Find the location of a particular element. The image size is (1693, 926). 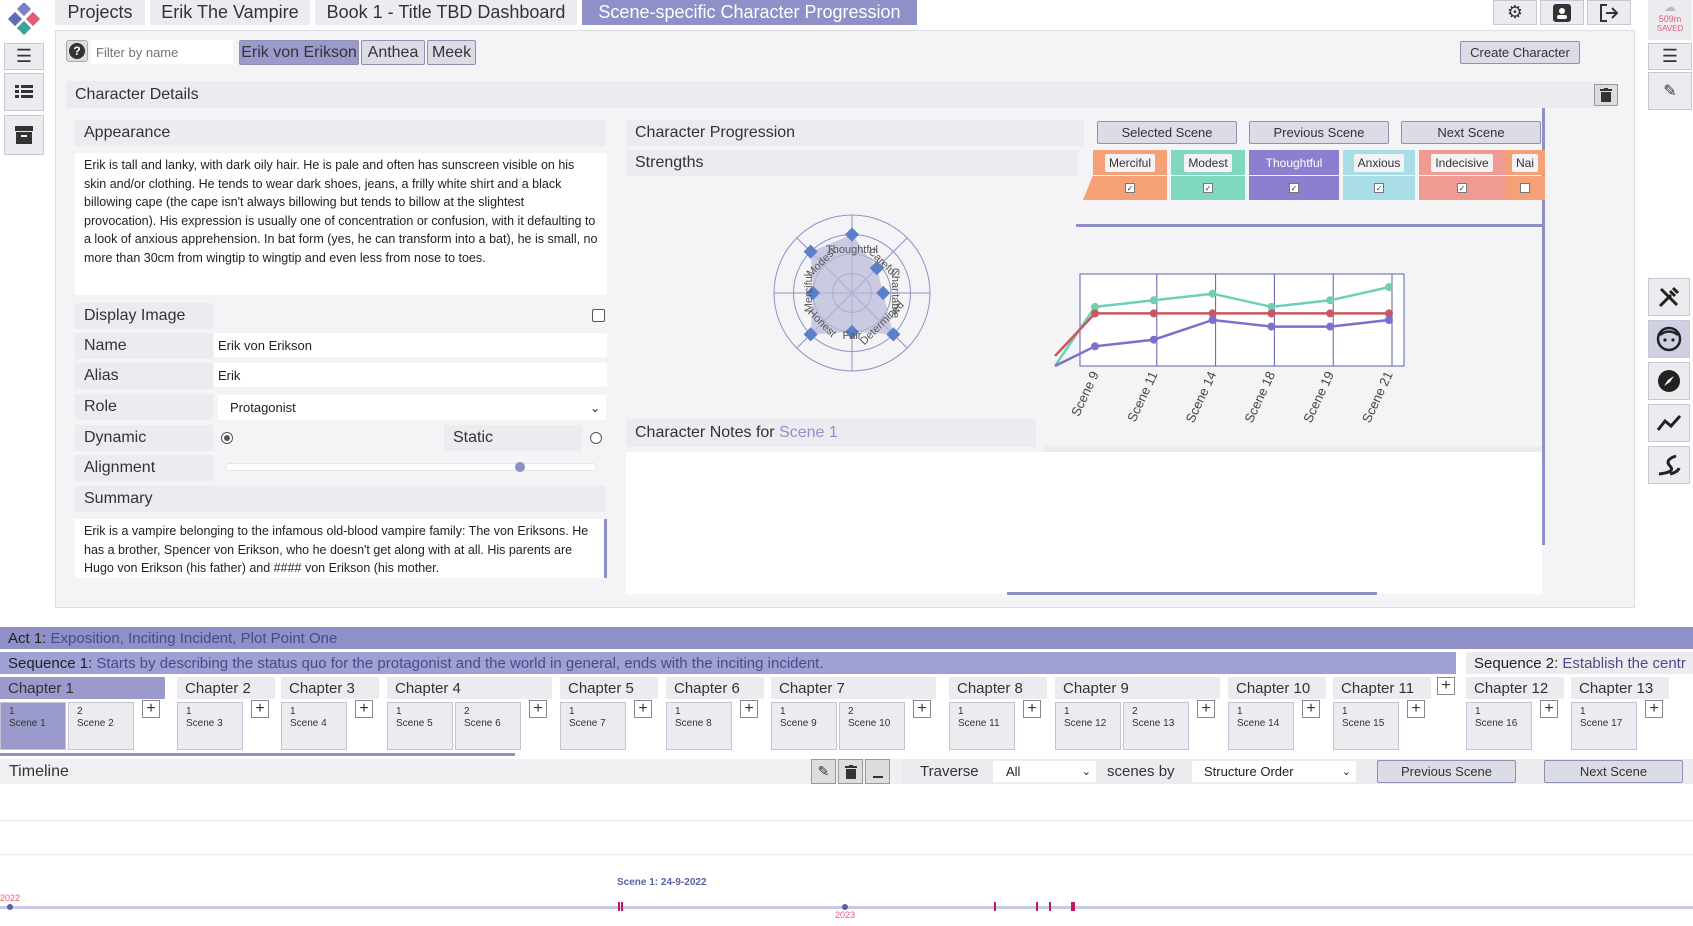

scene-card: 1 Scene 9 is located at coordinates (804, 726).